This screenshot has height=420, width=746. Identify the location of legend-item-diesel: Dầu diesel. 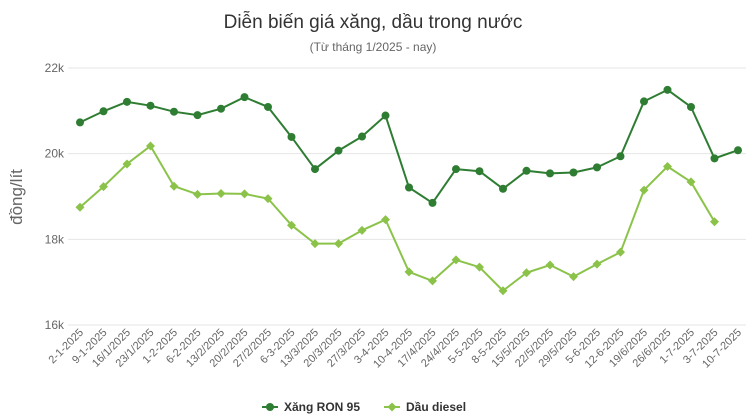
(425, 407).